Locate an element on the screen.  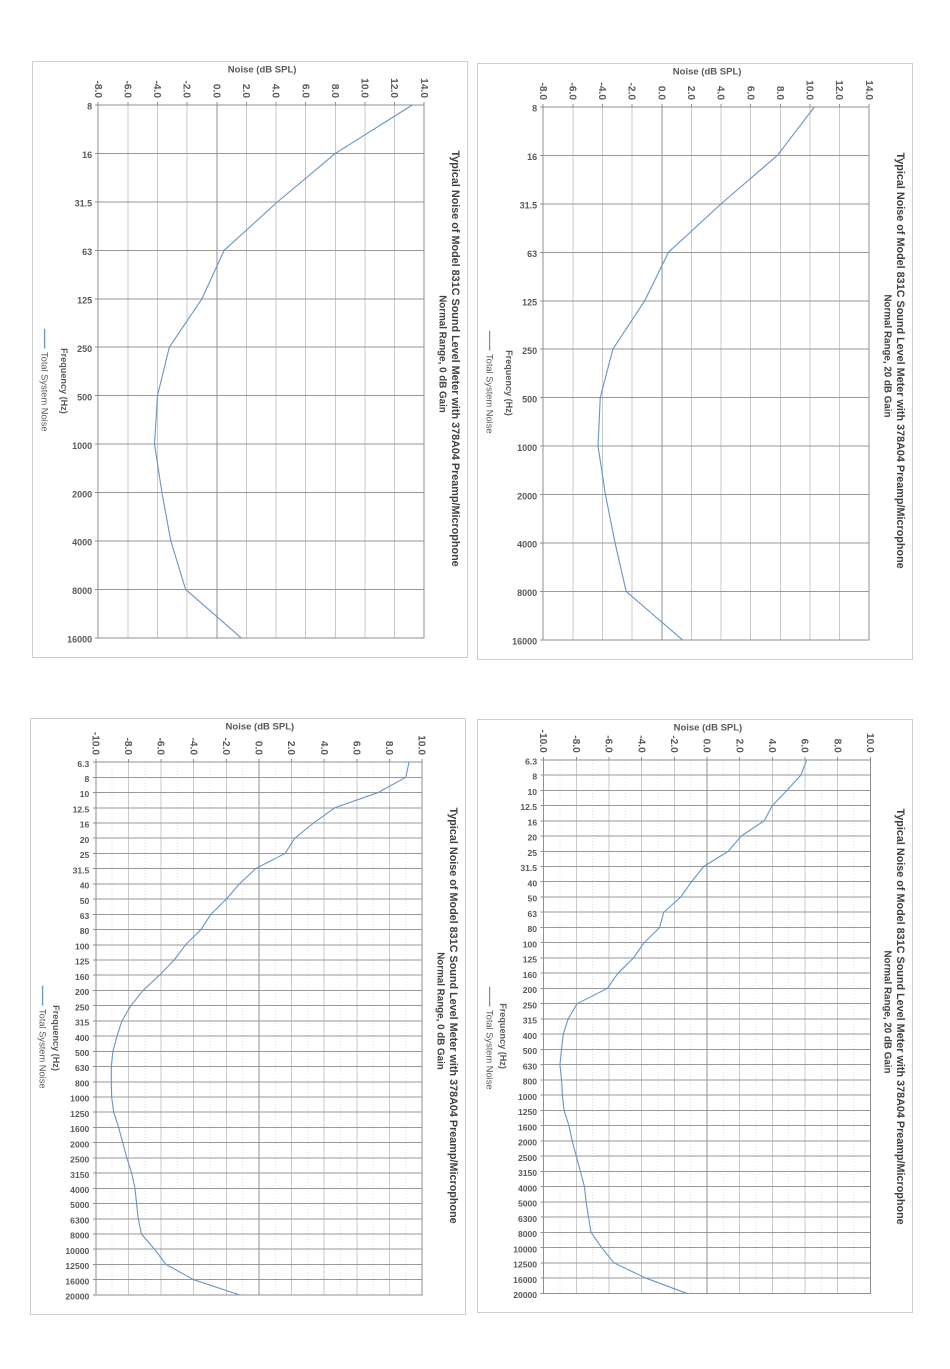
svg-text: 12500 is located at coordinates (525, 1265).